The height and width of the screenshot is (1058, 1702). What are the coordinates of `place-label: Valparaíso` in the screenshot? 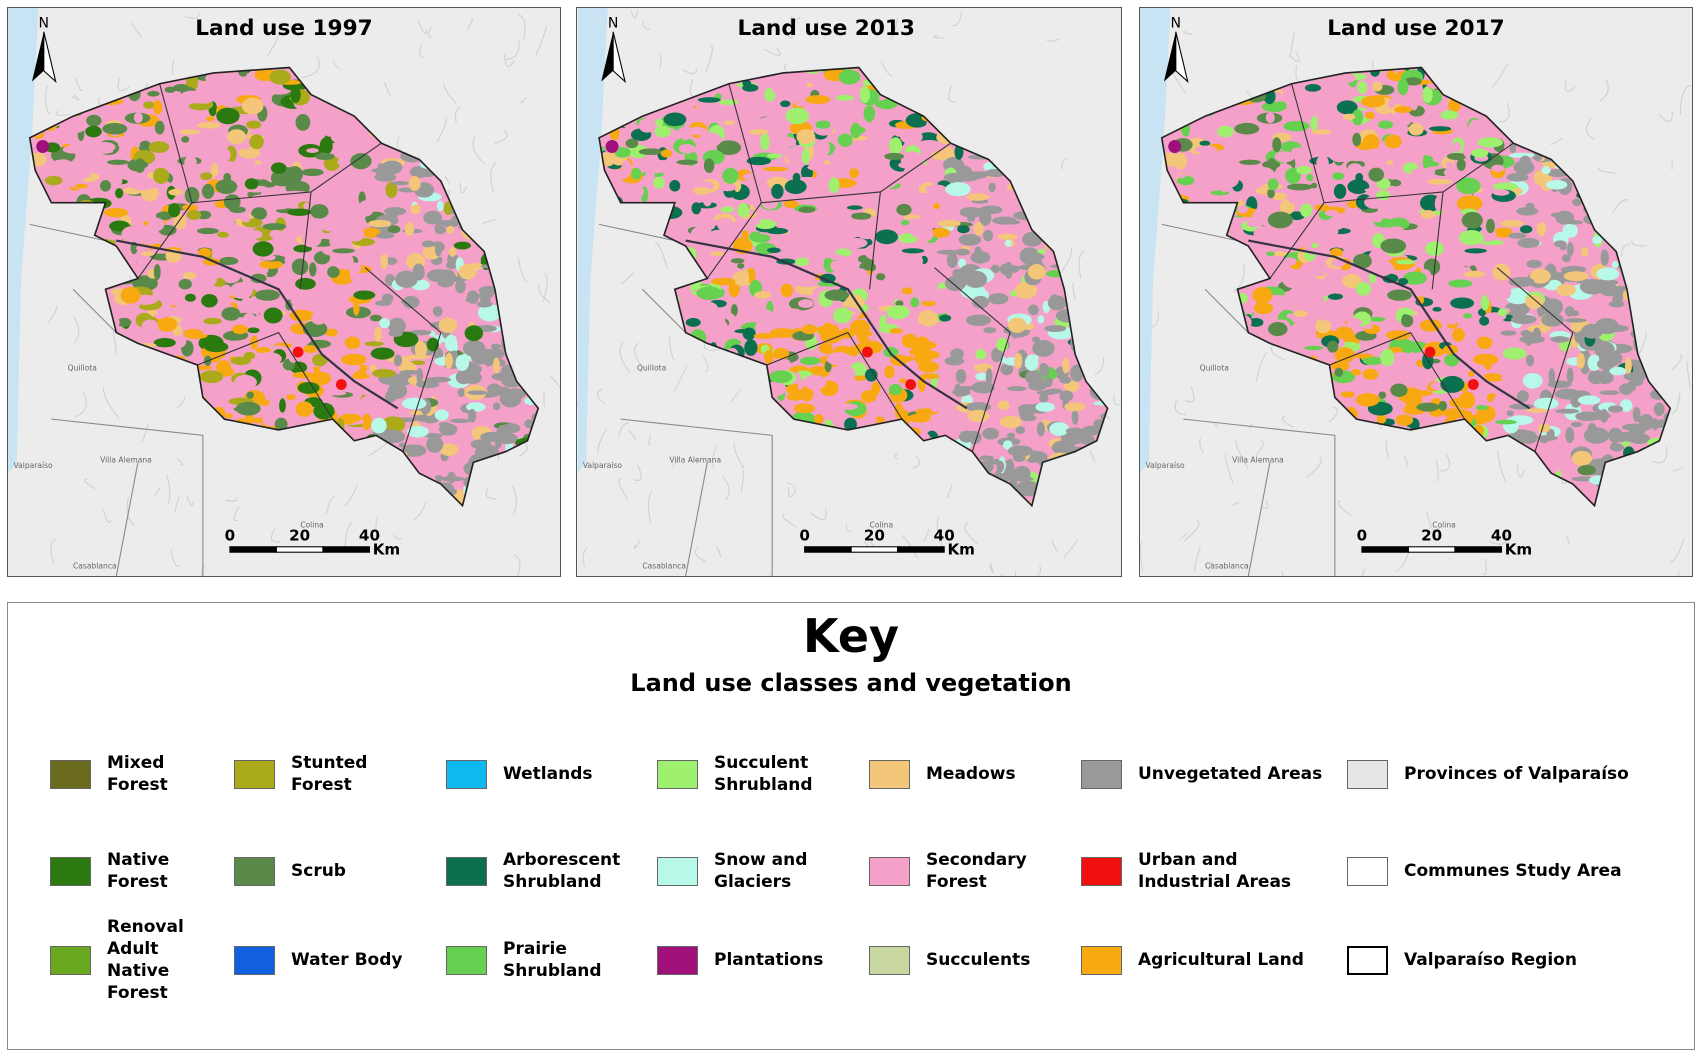 It's located at (34, 465).